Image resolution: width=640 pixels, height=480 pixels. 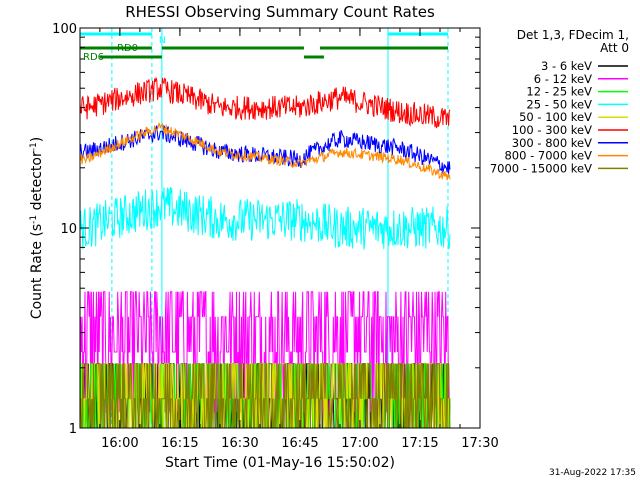 I want to click on x-tick-label: 16:00, so click(x=119, y=443).